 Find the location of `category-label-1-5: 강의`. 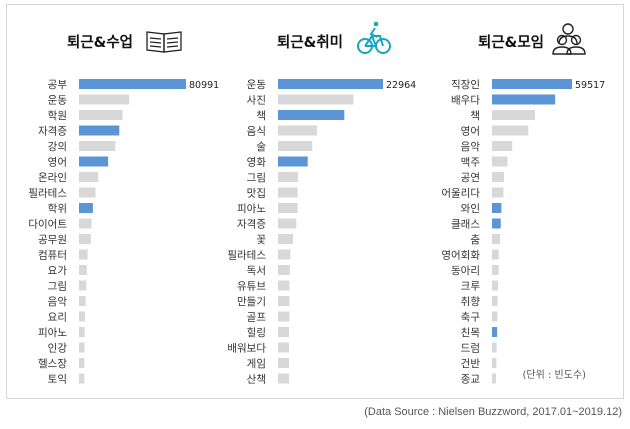

category-label-1-5: 강의 is located at coordinates (57, 147).